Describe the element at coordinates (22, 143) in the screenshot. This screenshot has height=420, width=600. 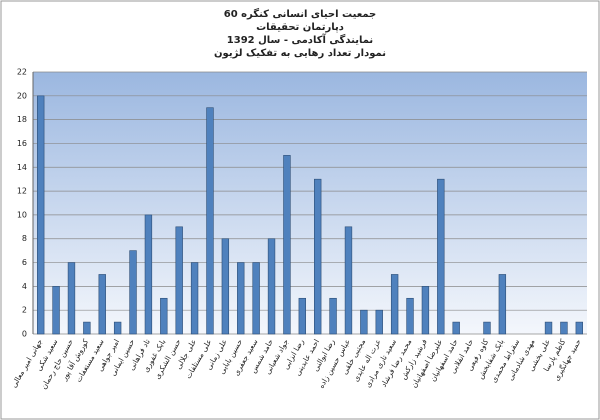
I see `y-tick-label: 16` at that location.